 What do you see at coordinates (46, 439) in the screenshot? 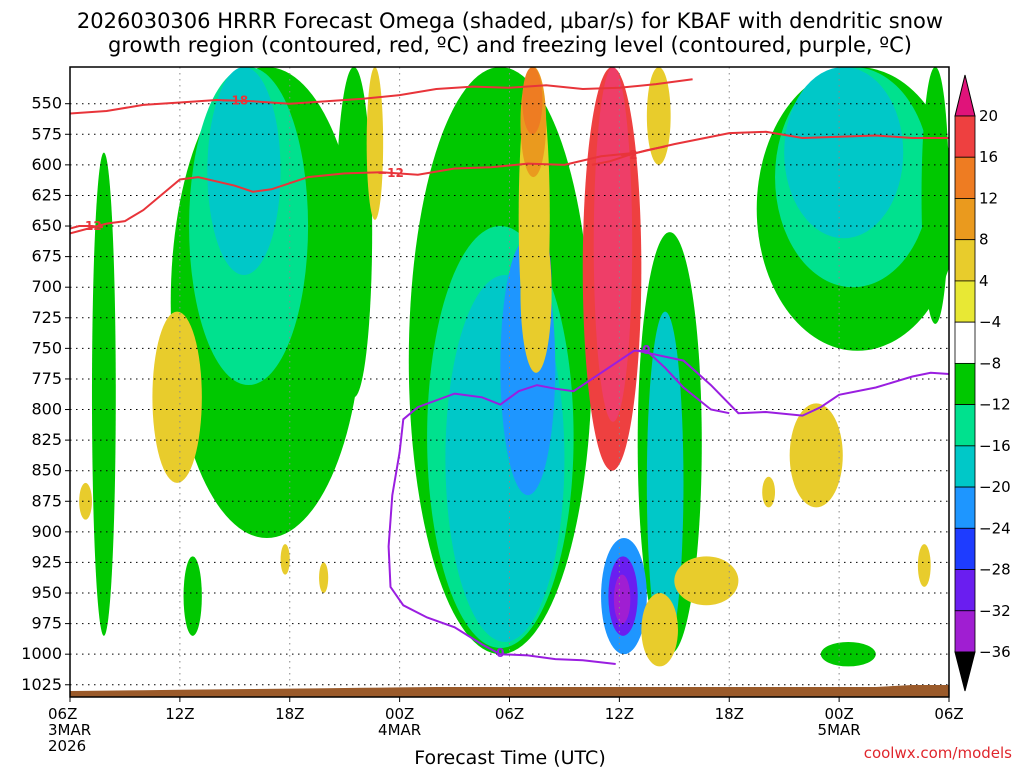
I see `y-tick-label-11: 825` at bounding box center [46, 439].